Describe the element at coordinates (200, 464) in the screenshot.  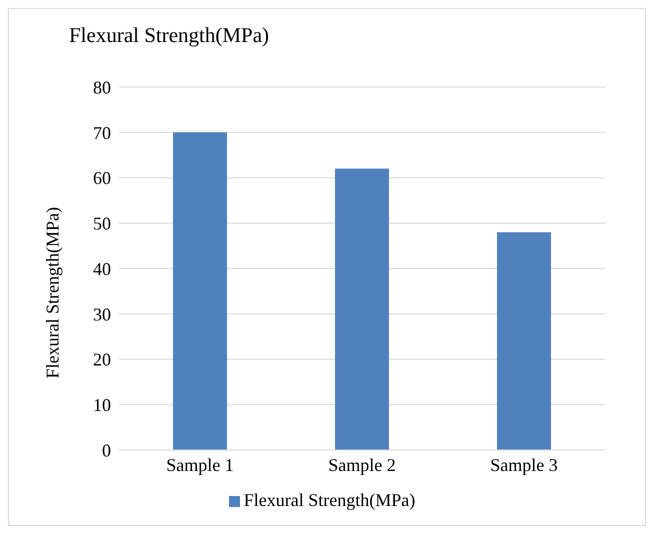
I see `x-tick-label: Sample 1` at that location.